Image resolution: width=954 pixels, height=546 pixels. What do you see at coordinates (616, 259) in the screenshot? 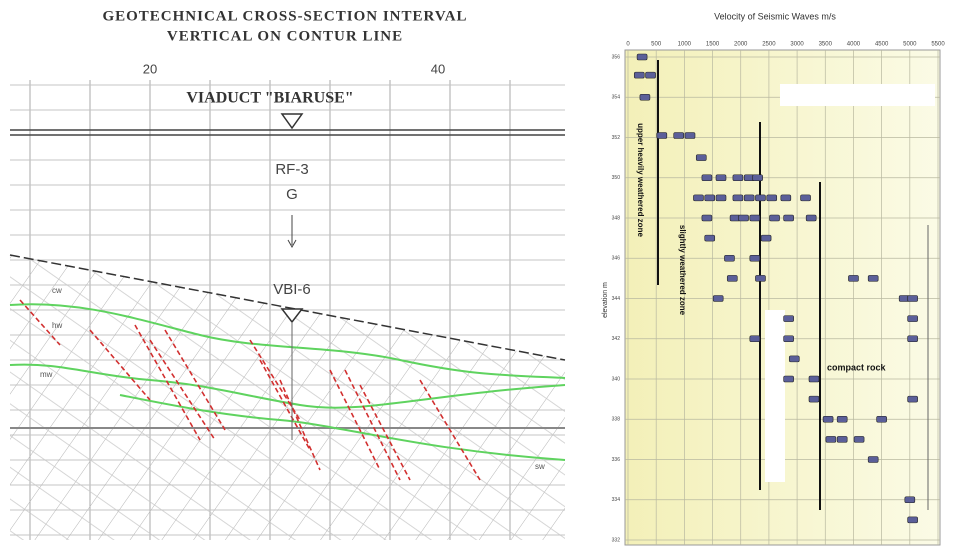
I see `y-tick-label: 346` at bounding box center [616, 259].